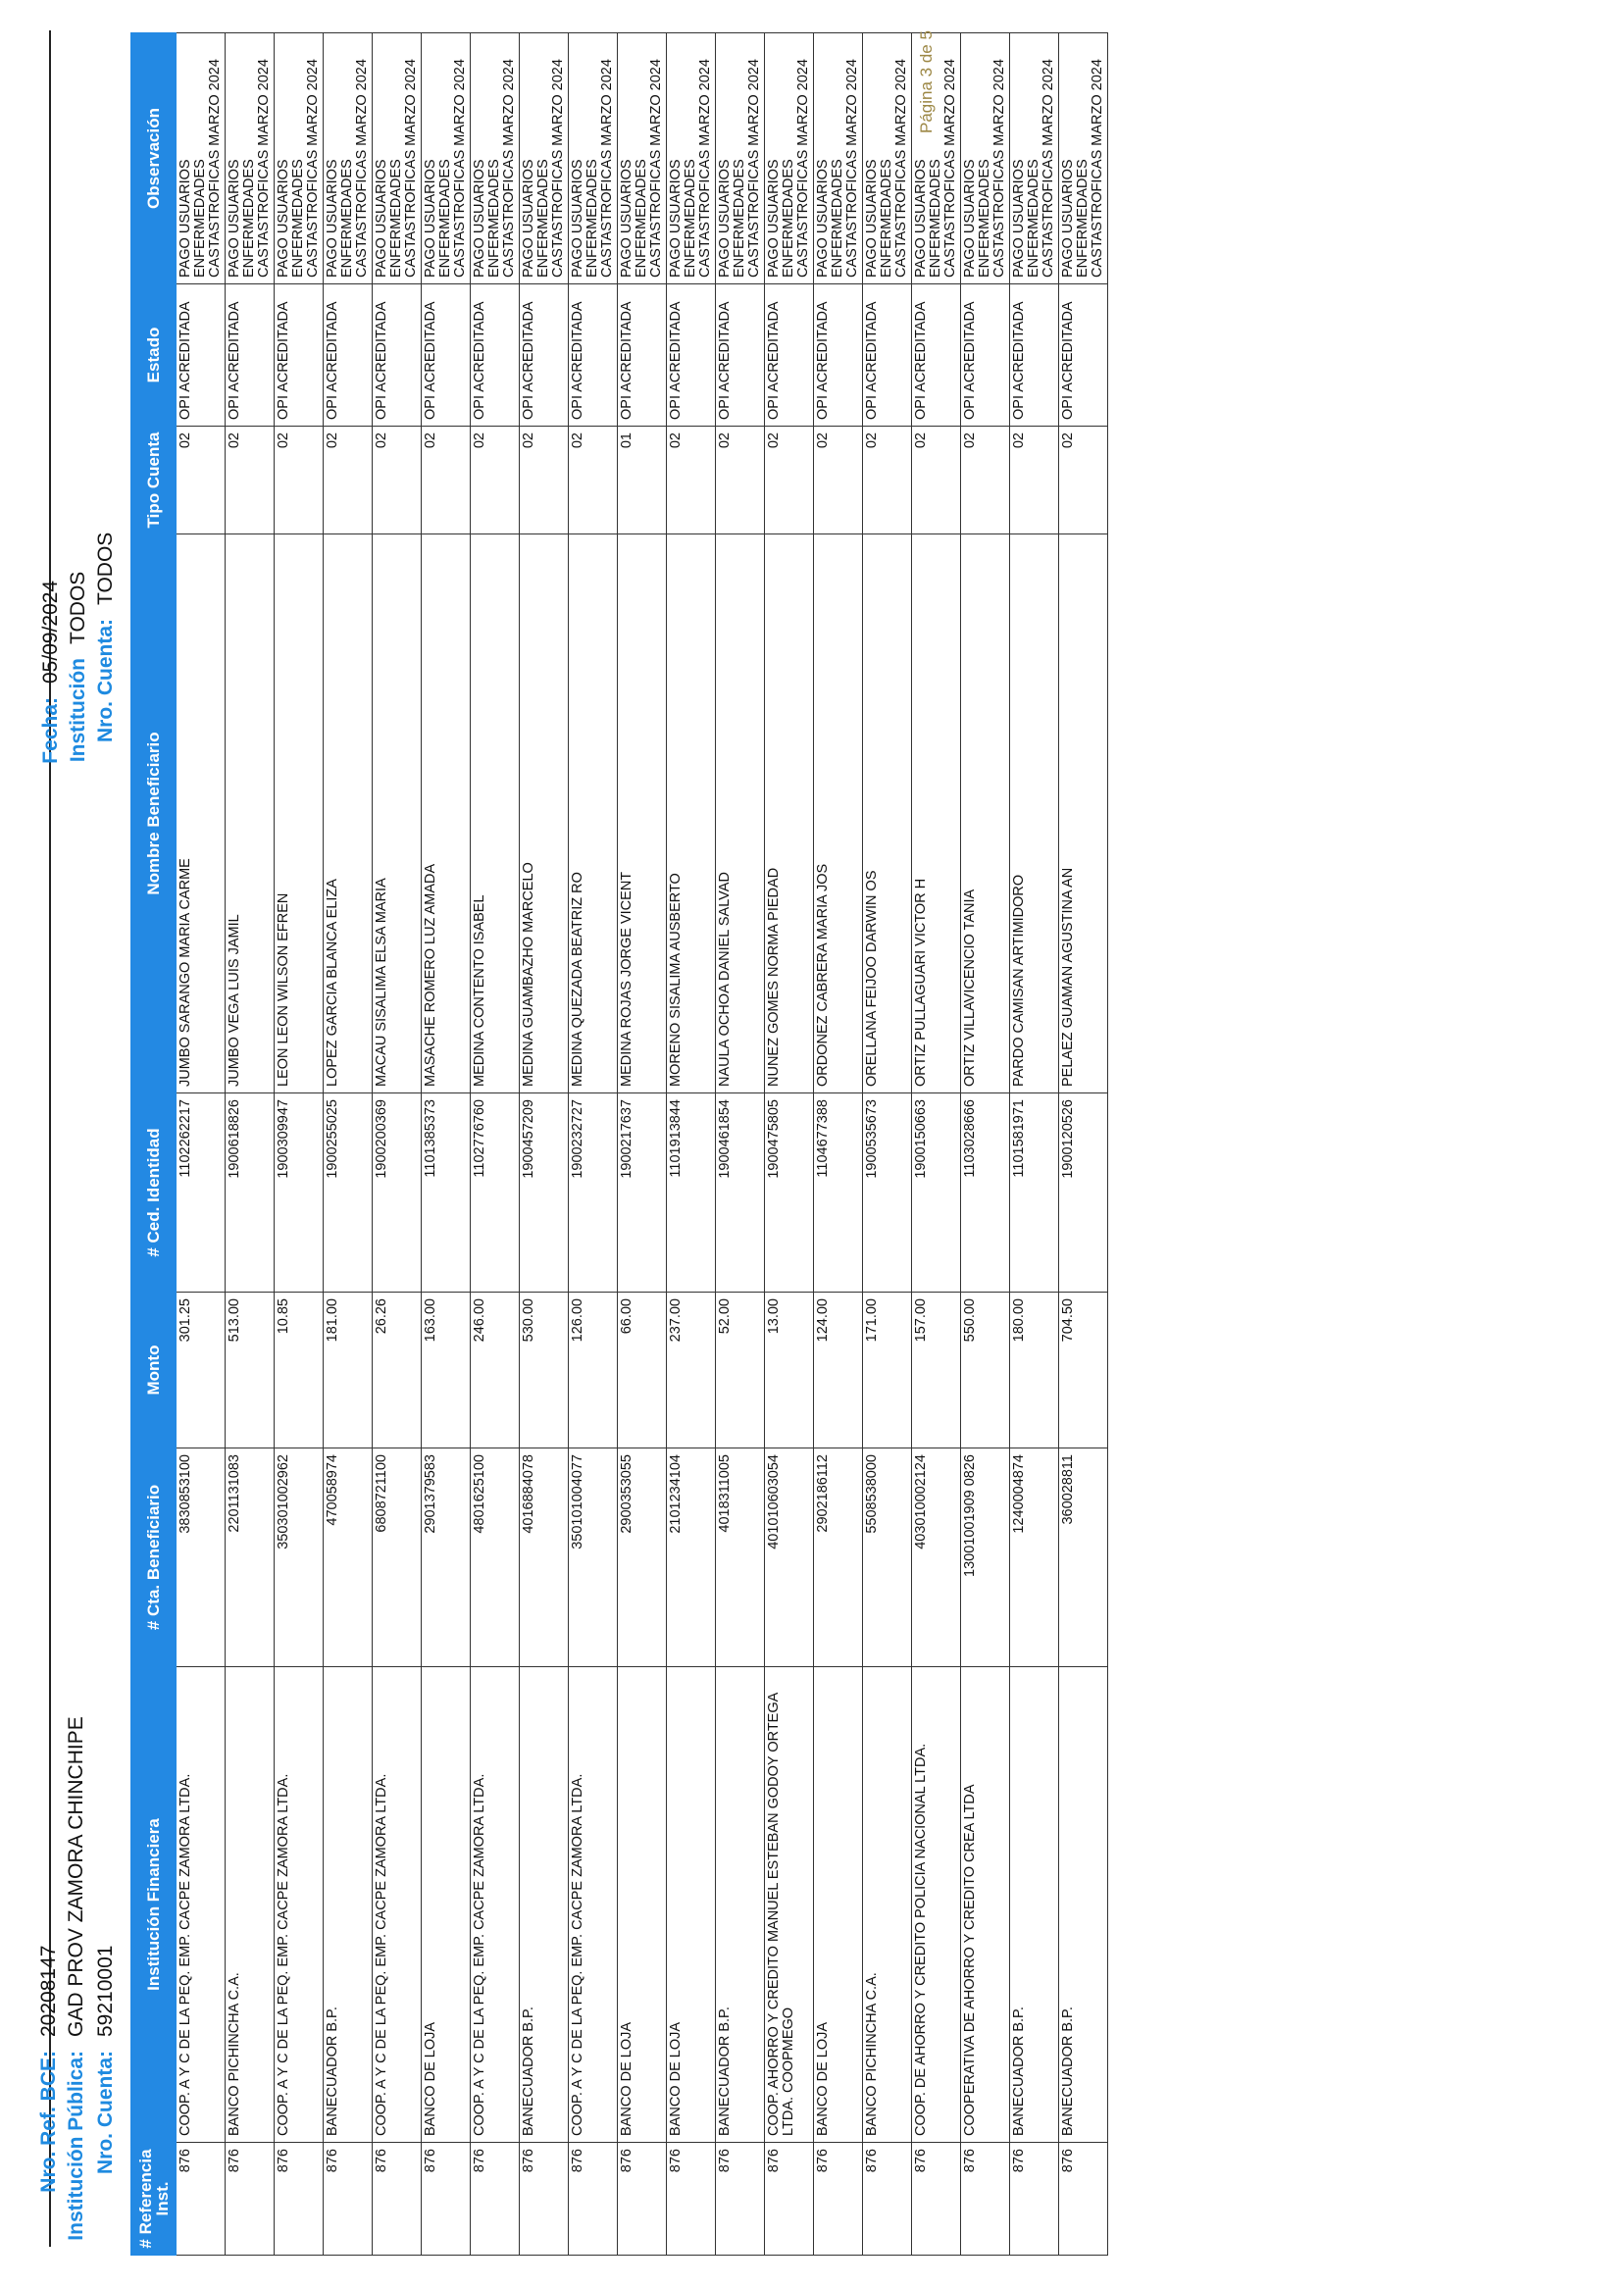 The height and width of the screenshot is (2286, 1624). What do you see at coordinates (106, 2096) in the screenshot?
I see `nro-cuenta-row: Nro. Cuenta: 59210001` at bounding box center [106, 2096].